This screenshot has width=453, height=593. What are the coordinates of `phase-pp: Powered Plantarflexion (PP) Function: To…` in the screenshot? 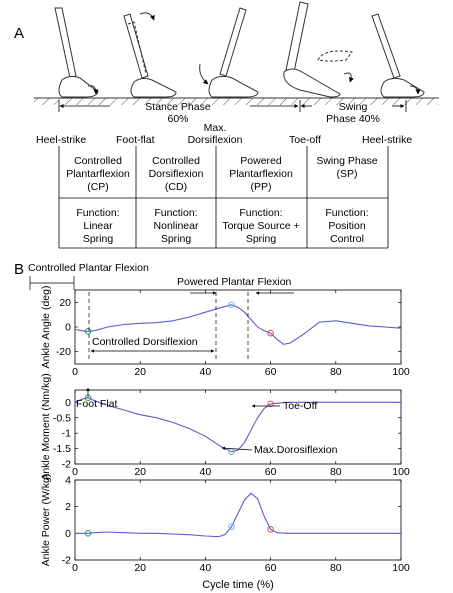 It's located at (260, 200).